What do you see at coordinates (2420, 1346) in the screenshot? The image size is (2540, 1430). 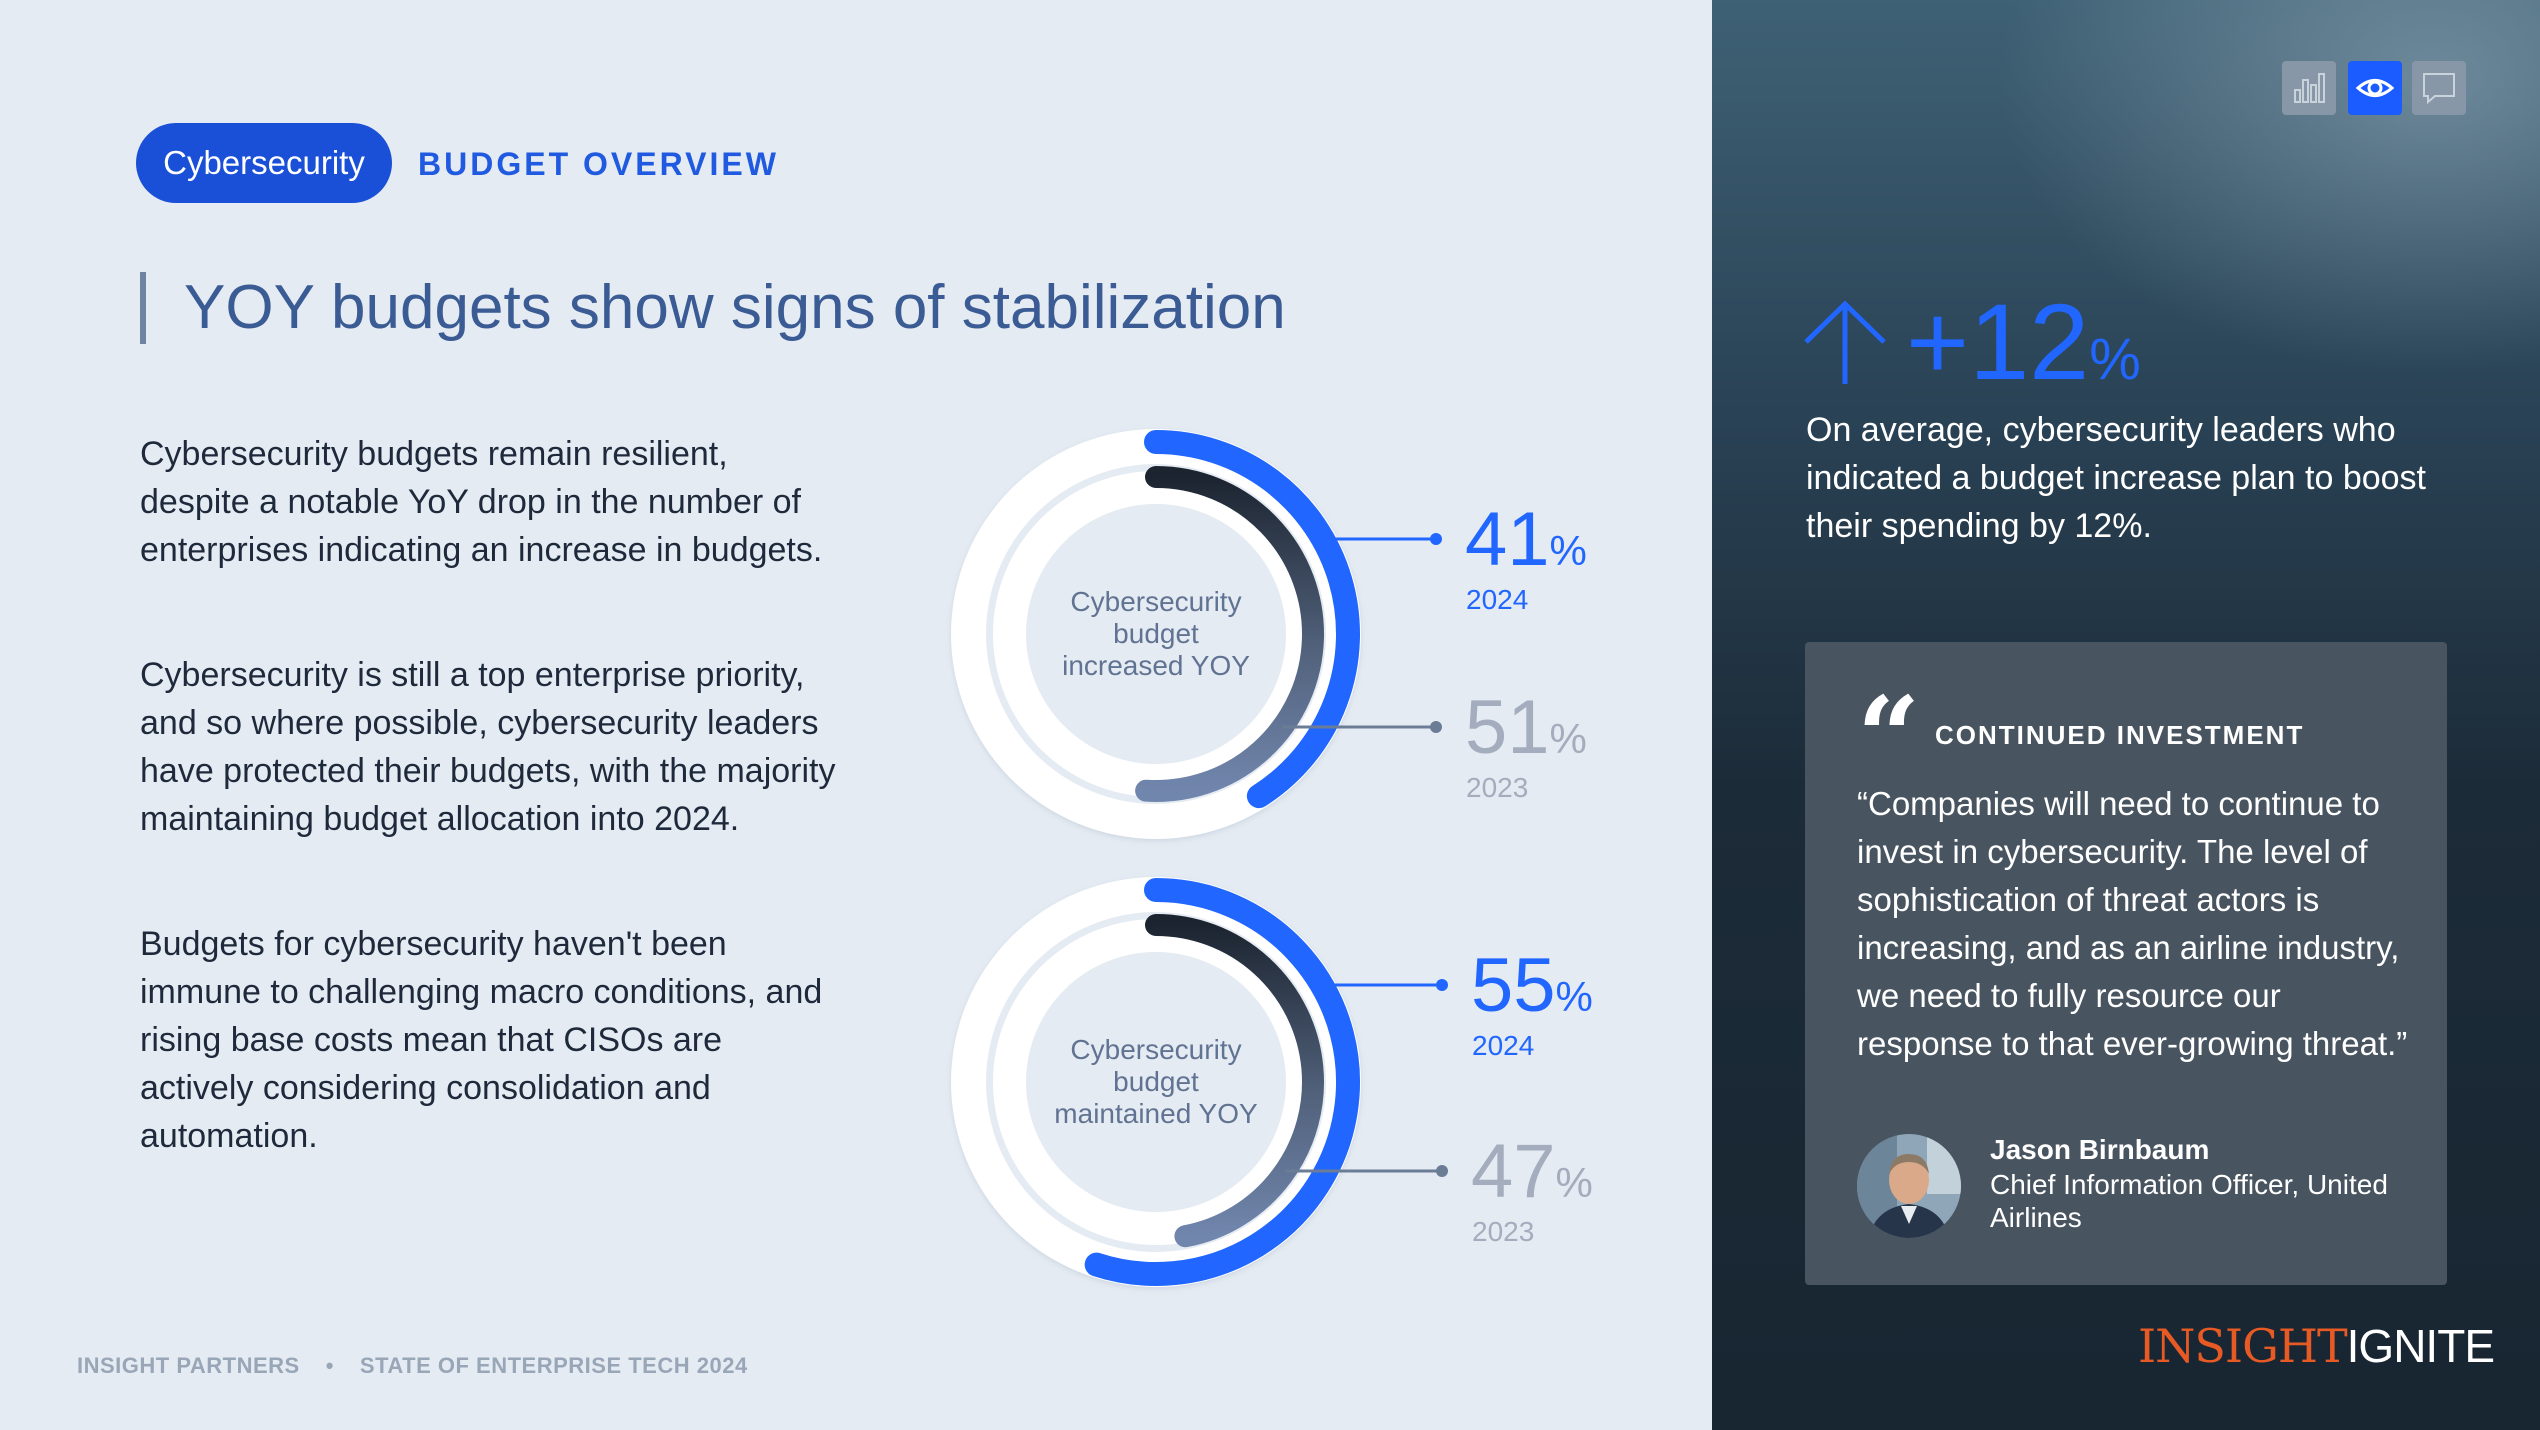 I see `brand-logo-part2: IGNITE` at bounding box center [2420, 1346].